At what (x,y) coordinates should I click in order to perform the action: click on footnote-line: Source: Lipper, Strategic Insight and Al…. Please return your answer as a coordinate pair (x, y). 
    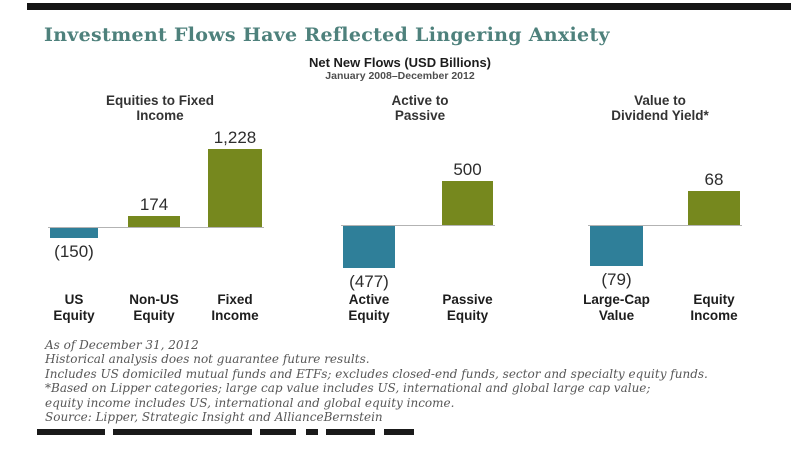
    Looking at the image, I should click on (214, 417).